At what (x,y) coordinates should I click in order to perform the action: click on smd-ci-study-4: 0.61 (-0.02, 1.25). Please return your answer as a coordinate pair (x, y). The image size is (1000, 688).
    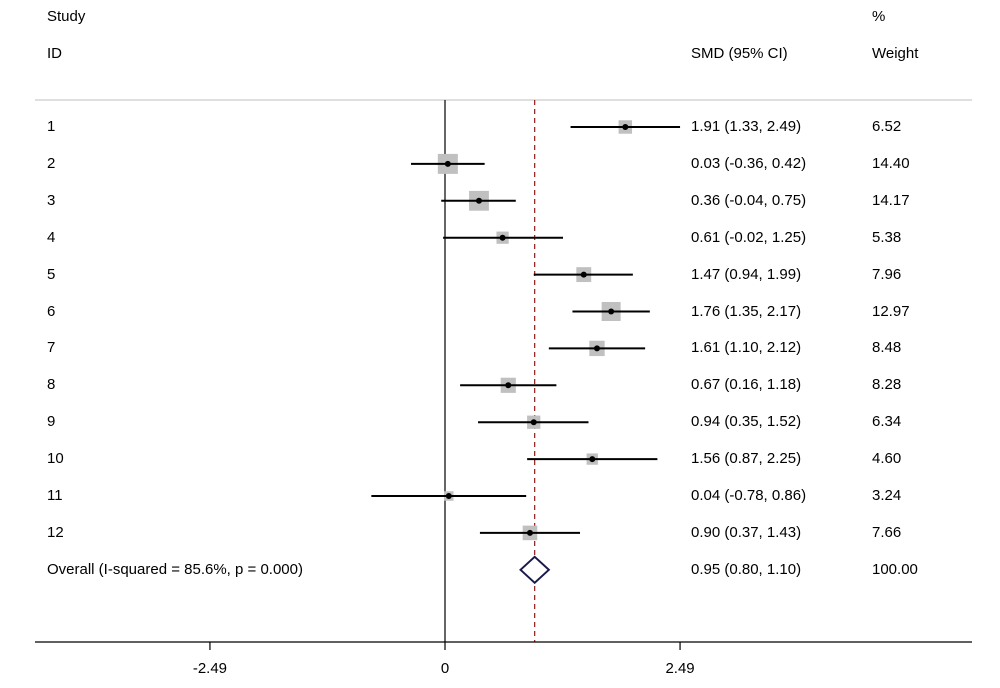
    Looking at the image, I should click on (749, 237).